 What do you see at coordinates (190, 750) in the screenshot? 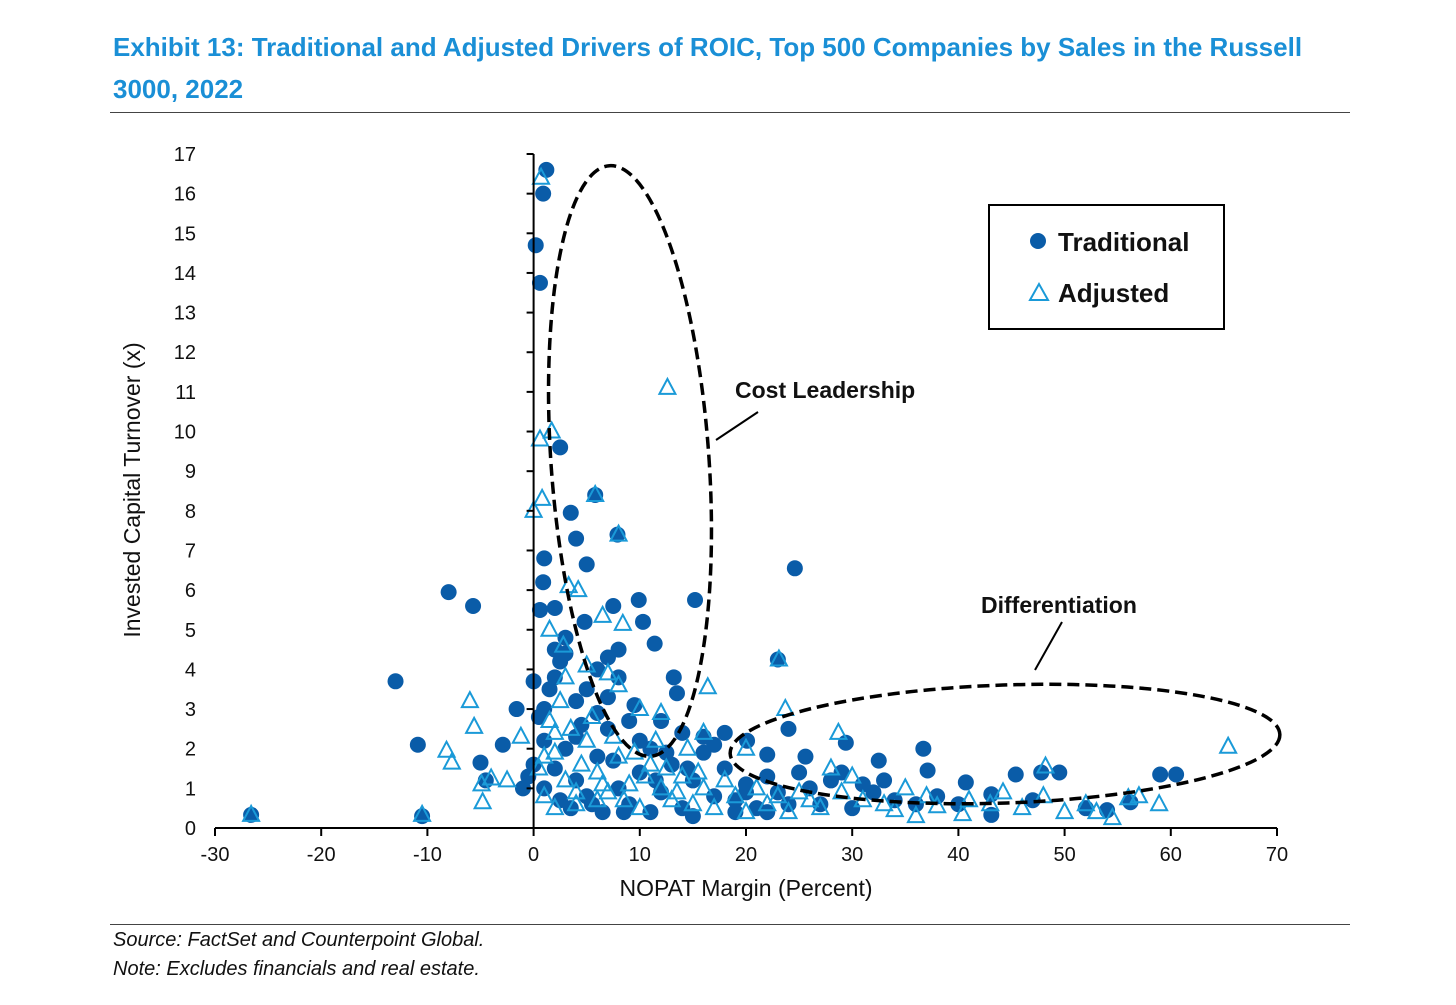
I see `y-tick-label: 2` at bounding box center [190, 750].